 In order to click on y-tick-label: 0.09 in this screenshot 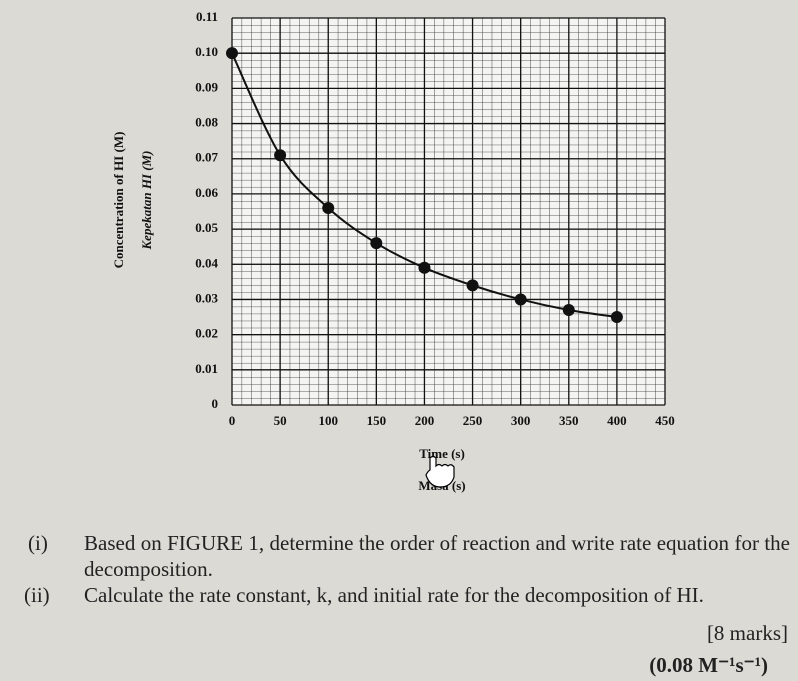, I will do `click(206, 86)`.